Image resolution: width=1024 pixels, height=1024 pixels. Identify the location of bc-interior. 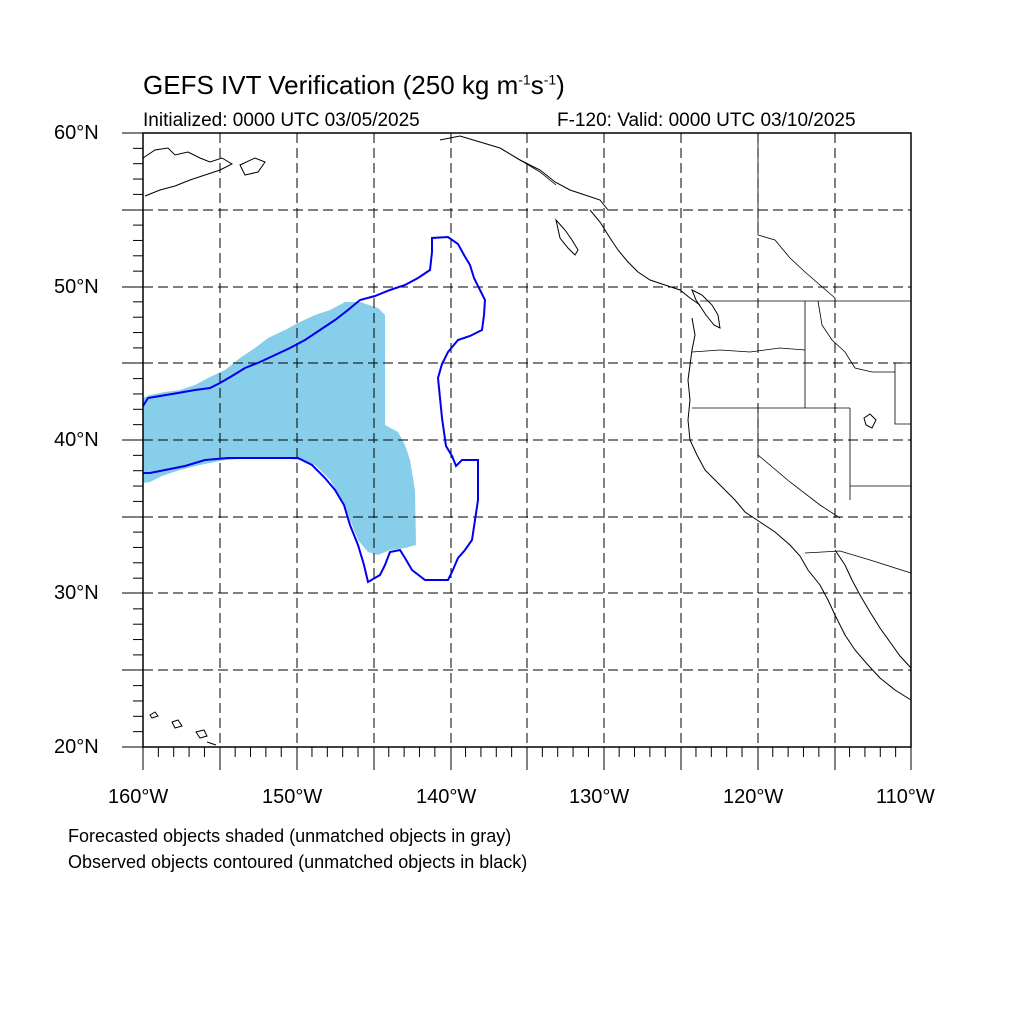
(796, 216).